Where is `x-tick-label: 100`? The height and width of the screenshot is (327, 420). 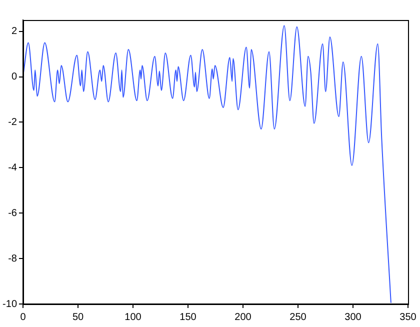
x-tick-label: 100 is located at coordinates (133, 317).